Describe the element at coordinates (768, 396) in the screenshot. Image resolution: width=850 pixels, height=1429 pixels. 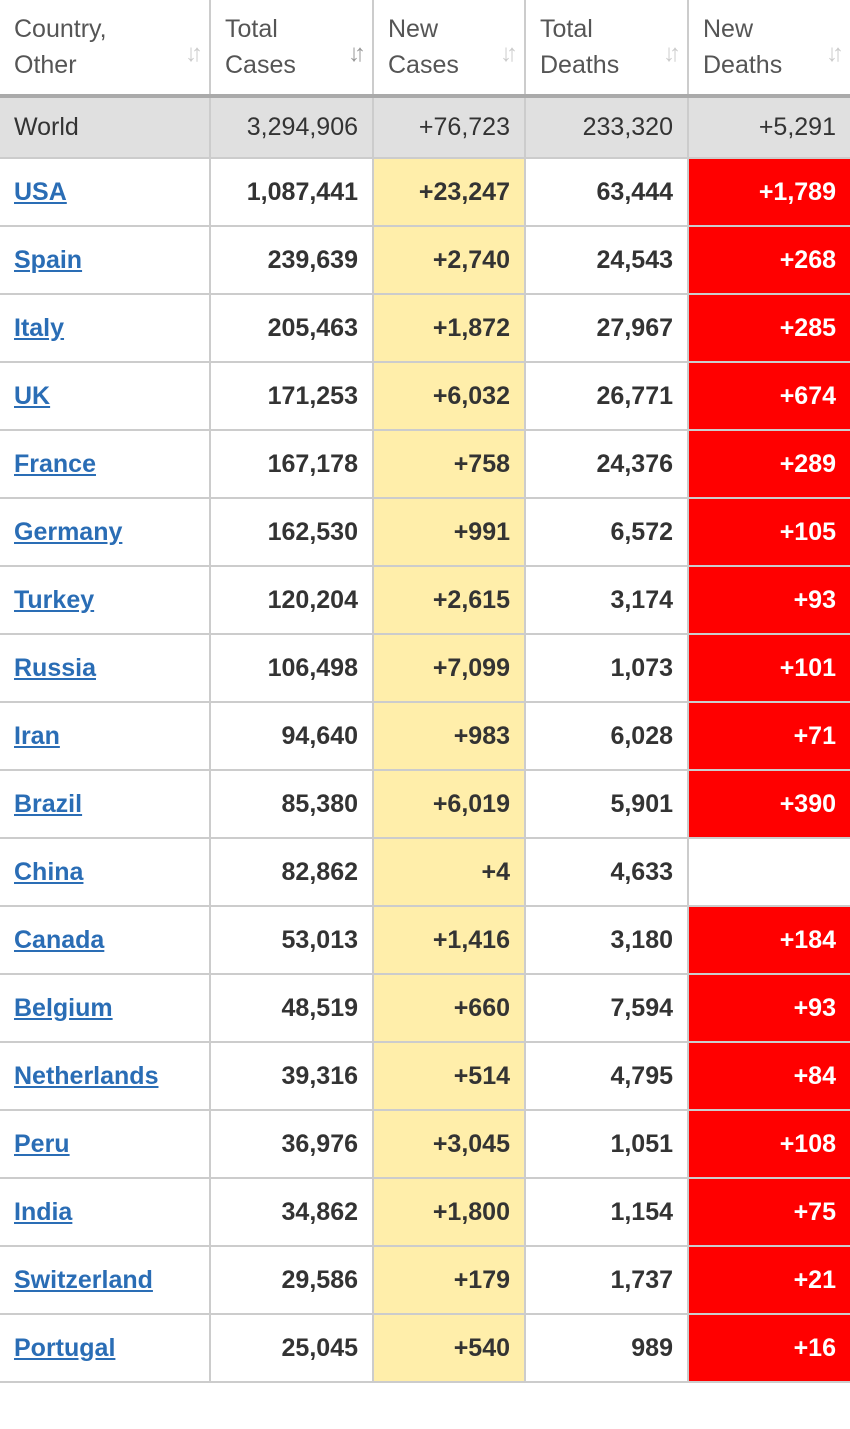
I see `new-deaths-cell: +674` at that location.